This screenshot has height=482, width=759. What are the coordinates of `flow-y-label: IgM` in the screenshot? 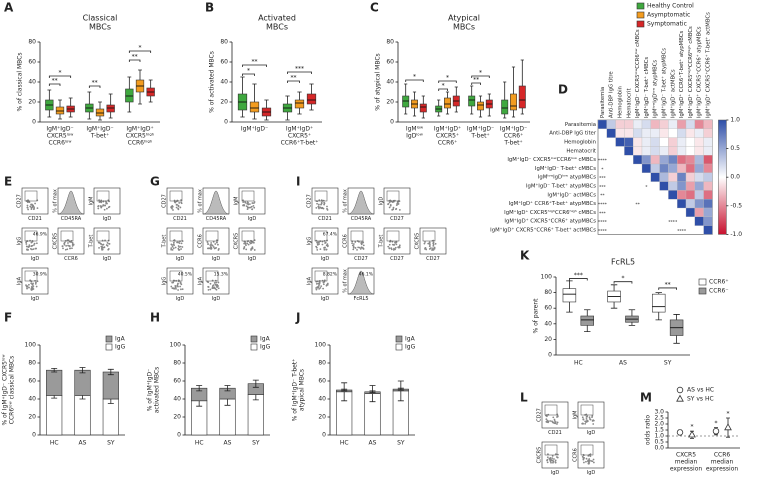 It's located at (237, 201).